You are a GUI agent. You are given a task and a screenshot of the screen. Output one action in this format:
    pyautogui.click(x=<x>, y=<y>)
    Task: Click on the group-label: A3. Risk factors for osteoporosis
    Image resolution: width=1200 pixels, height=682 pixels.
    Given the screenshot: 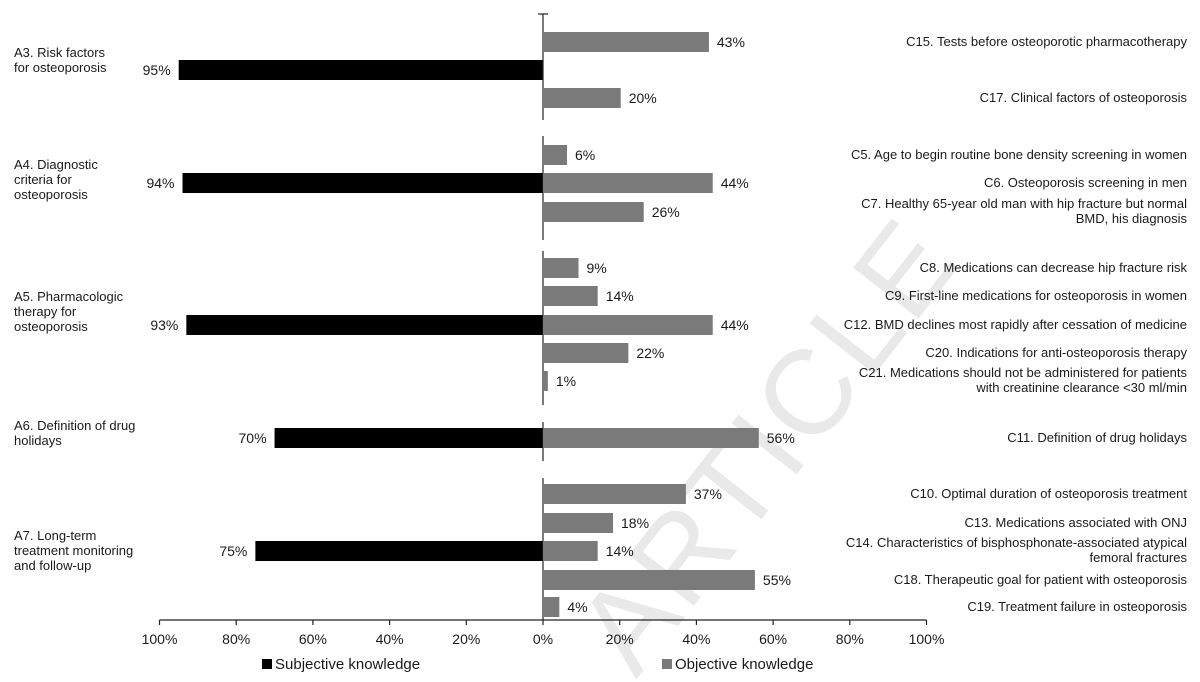 What is the action you would take?
    pyautogui.click(x=60, y=60)
    